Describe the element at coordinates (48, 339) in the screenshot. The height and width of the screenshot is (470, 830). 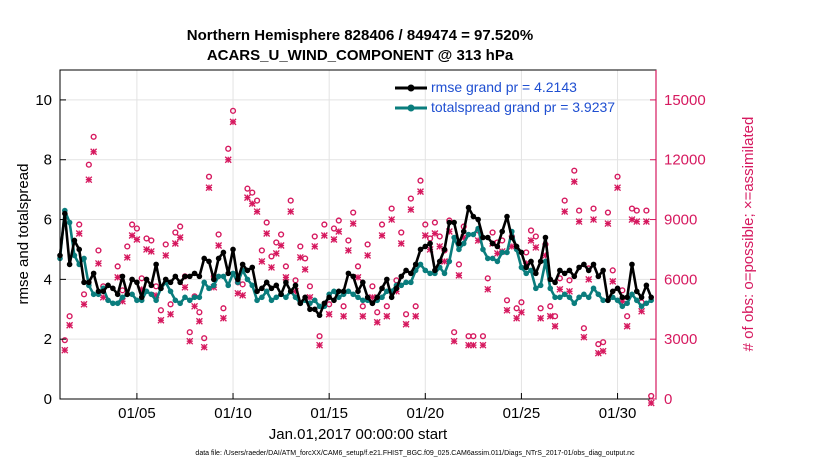
I see `y-tick-label: 2` at that location.